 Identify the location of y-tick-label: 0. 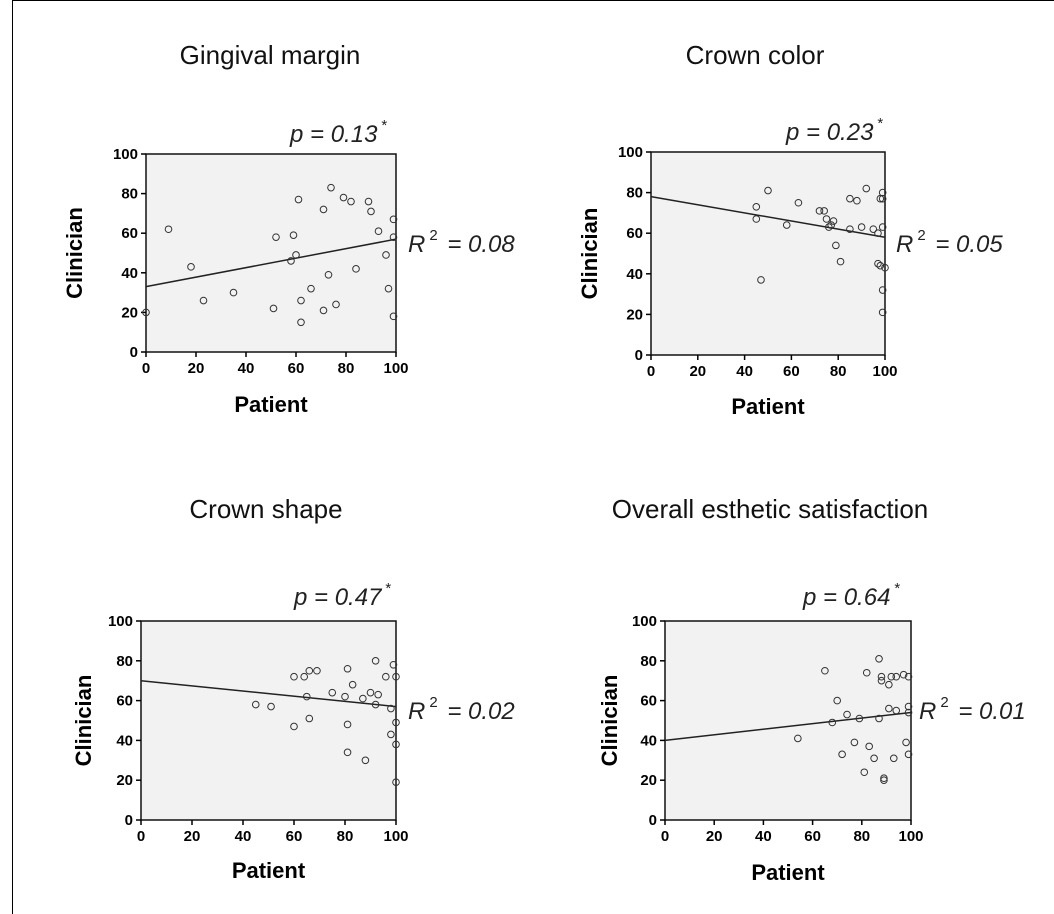
(129, 820).